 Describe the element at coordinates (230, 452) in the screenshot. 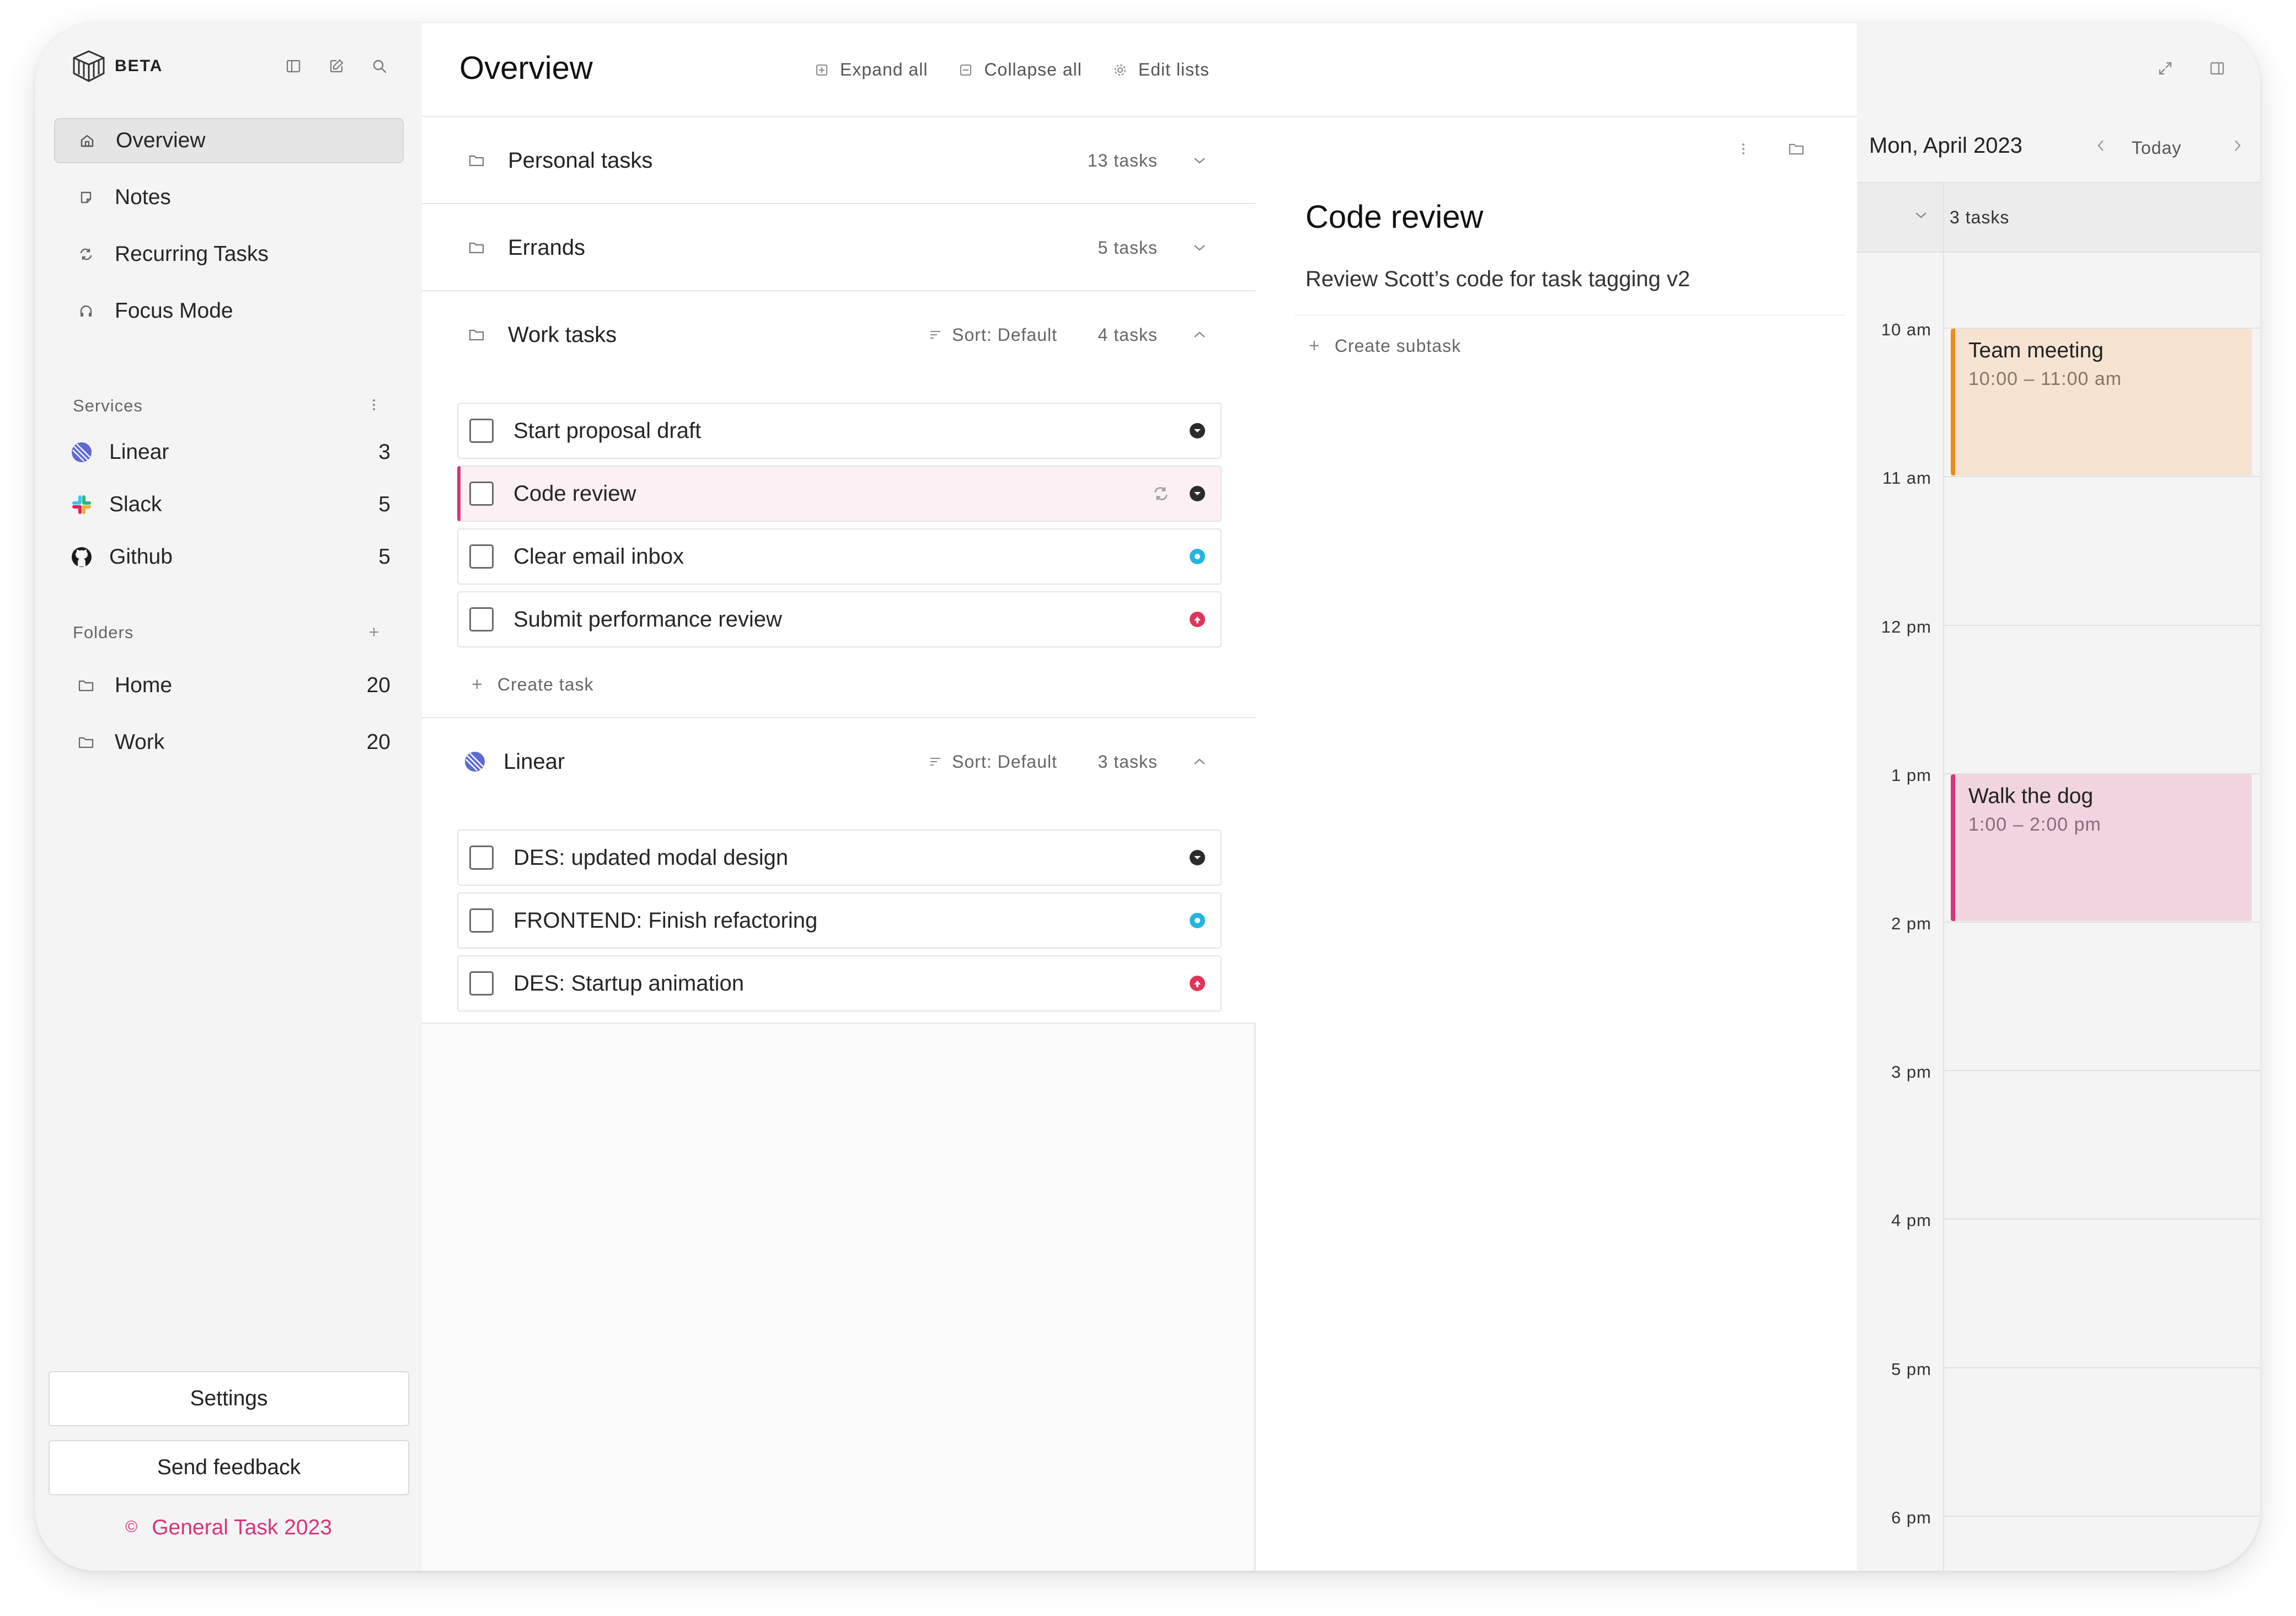

I see `service-item-linear: Linear 3` at that location.